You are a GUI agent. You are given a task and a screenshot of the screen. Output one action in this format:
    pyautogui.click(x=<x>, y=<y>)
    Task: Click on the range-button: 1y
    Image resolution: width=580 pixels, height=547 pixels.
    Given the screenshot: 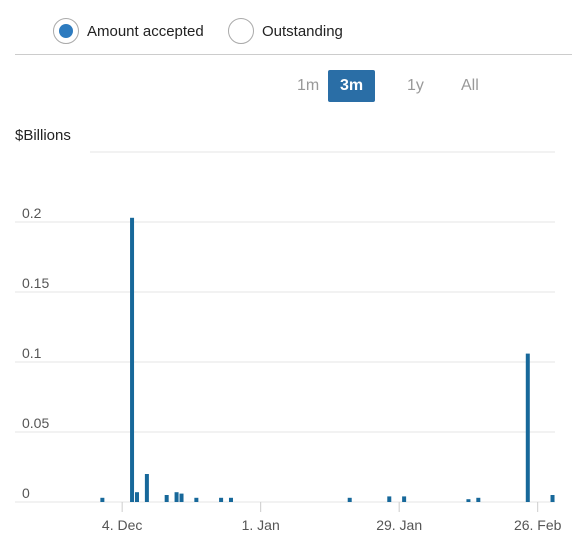 What is the action you would take?
    pyautogui.click(x=415, y=85)
    